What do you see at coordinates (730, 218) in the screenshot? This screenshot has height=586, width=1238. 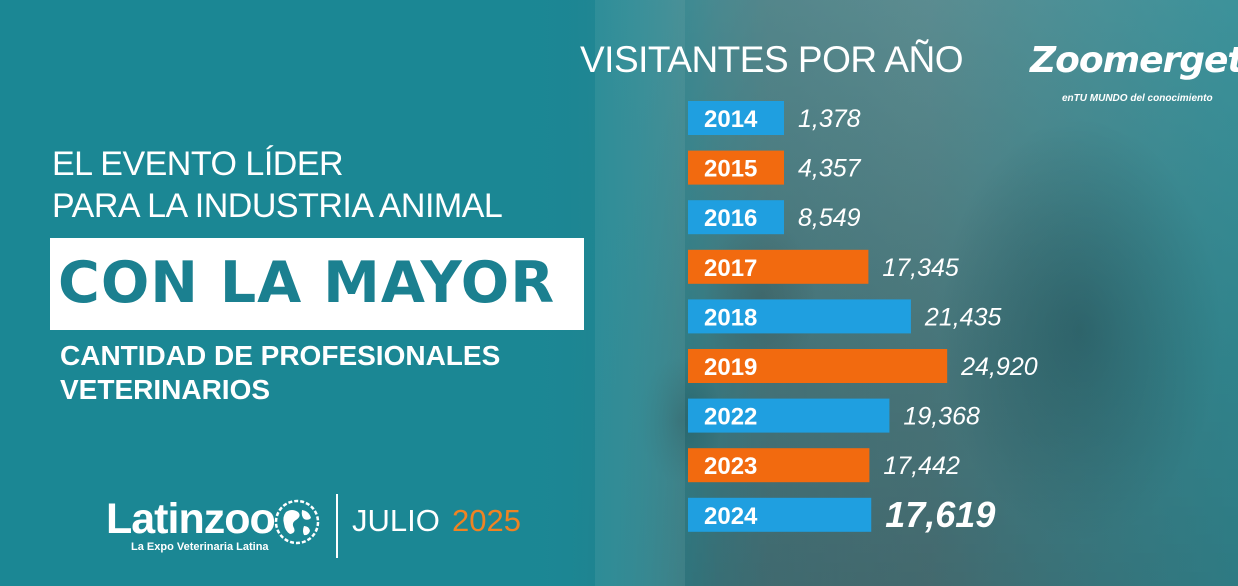 I see `category-label-2016: 2016` at bounding box center [730, 218].